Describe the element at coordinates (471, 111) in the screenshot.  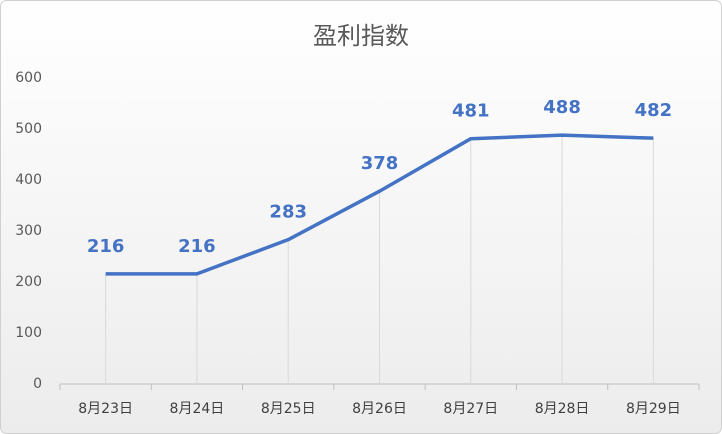
I see `data-label: 481` at that location.